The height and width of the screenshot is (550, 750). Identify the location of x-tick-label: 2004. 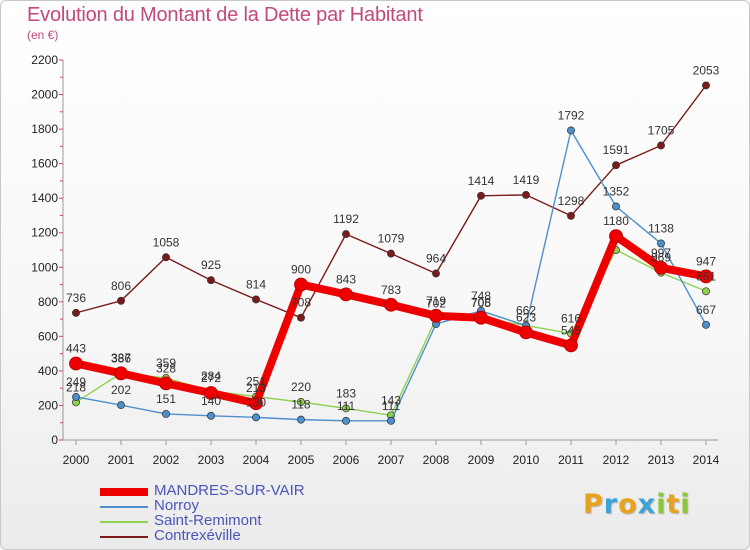
(256, 460).